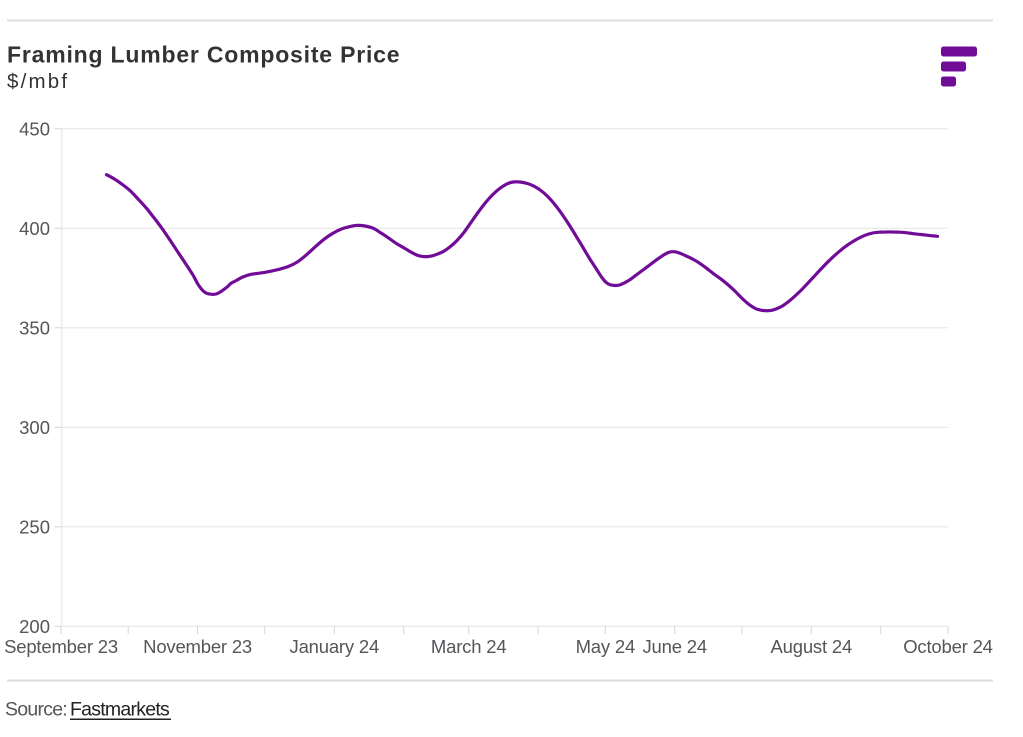 The image size is (1023, 737). Describe the element at coordinates (203, 55) in the screenshot. I see `svg-text: Framing Lumber Composite Price` at that location.